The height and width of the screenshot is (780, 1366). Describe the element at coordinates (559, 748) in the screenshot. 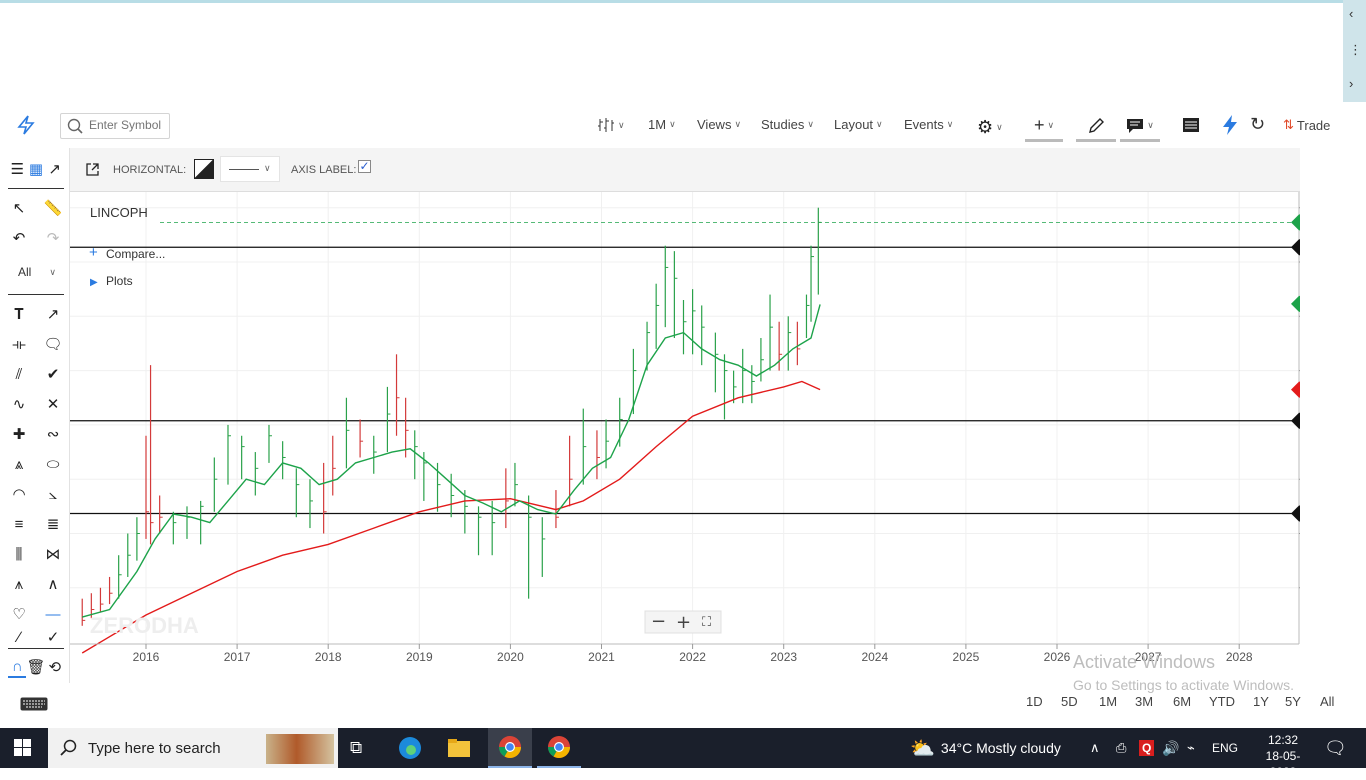

I see `chrome-profile-icon` at that location.